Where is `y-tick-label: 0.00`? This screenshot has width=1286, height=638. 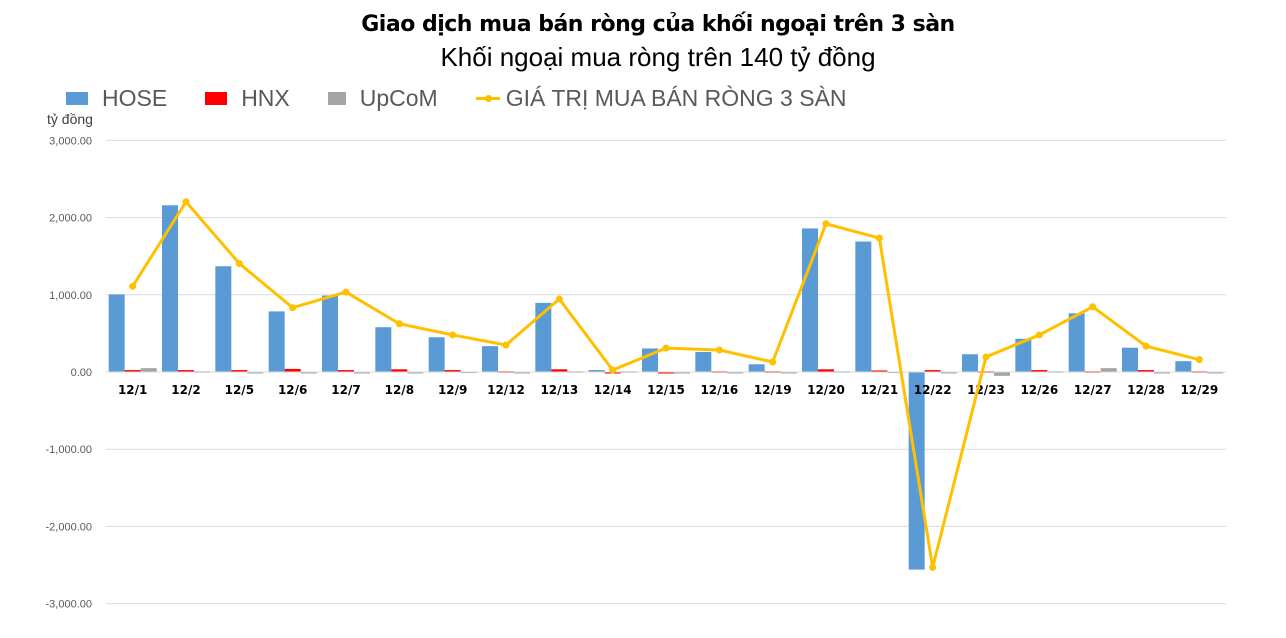
y-tick-label: 0.00 is located at coordinates (81, 373).